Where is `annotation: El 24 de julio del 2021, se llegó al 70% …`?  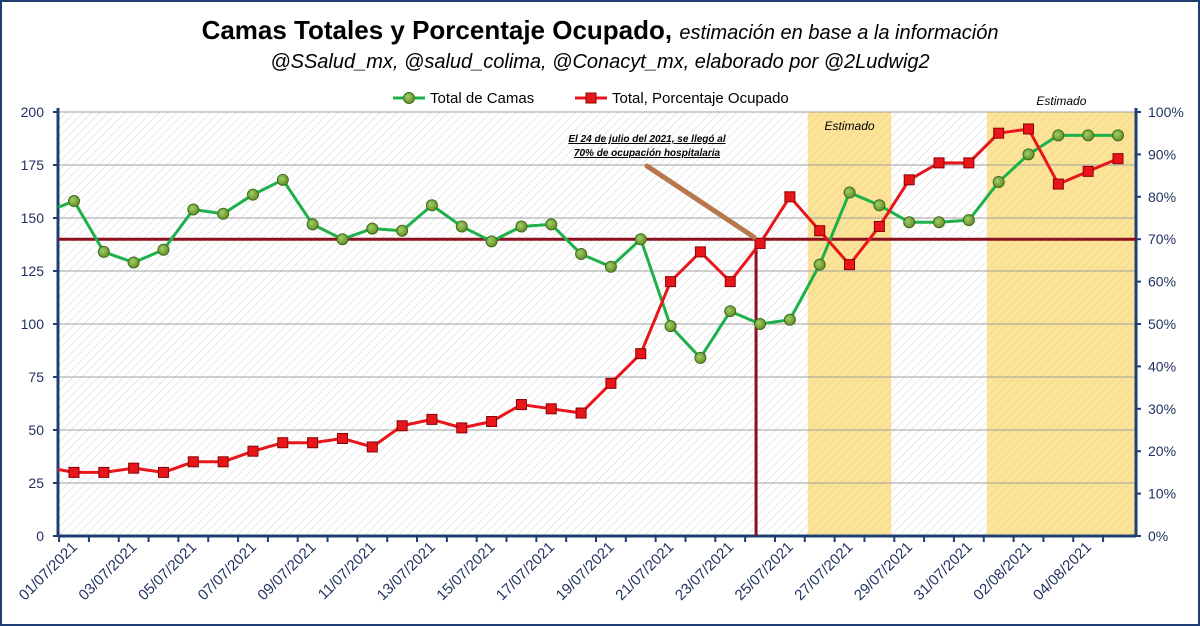
annotation: El 24 de julio del 2021, se llegó al 70% … is located at coordinates (662, 187).